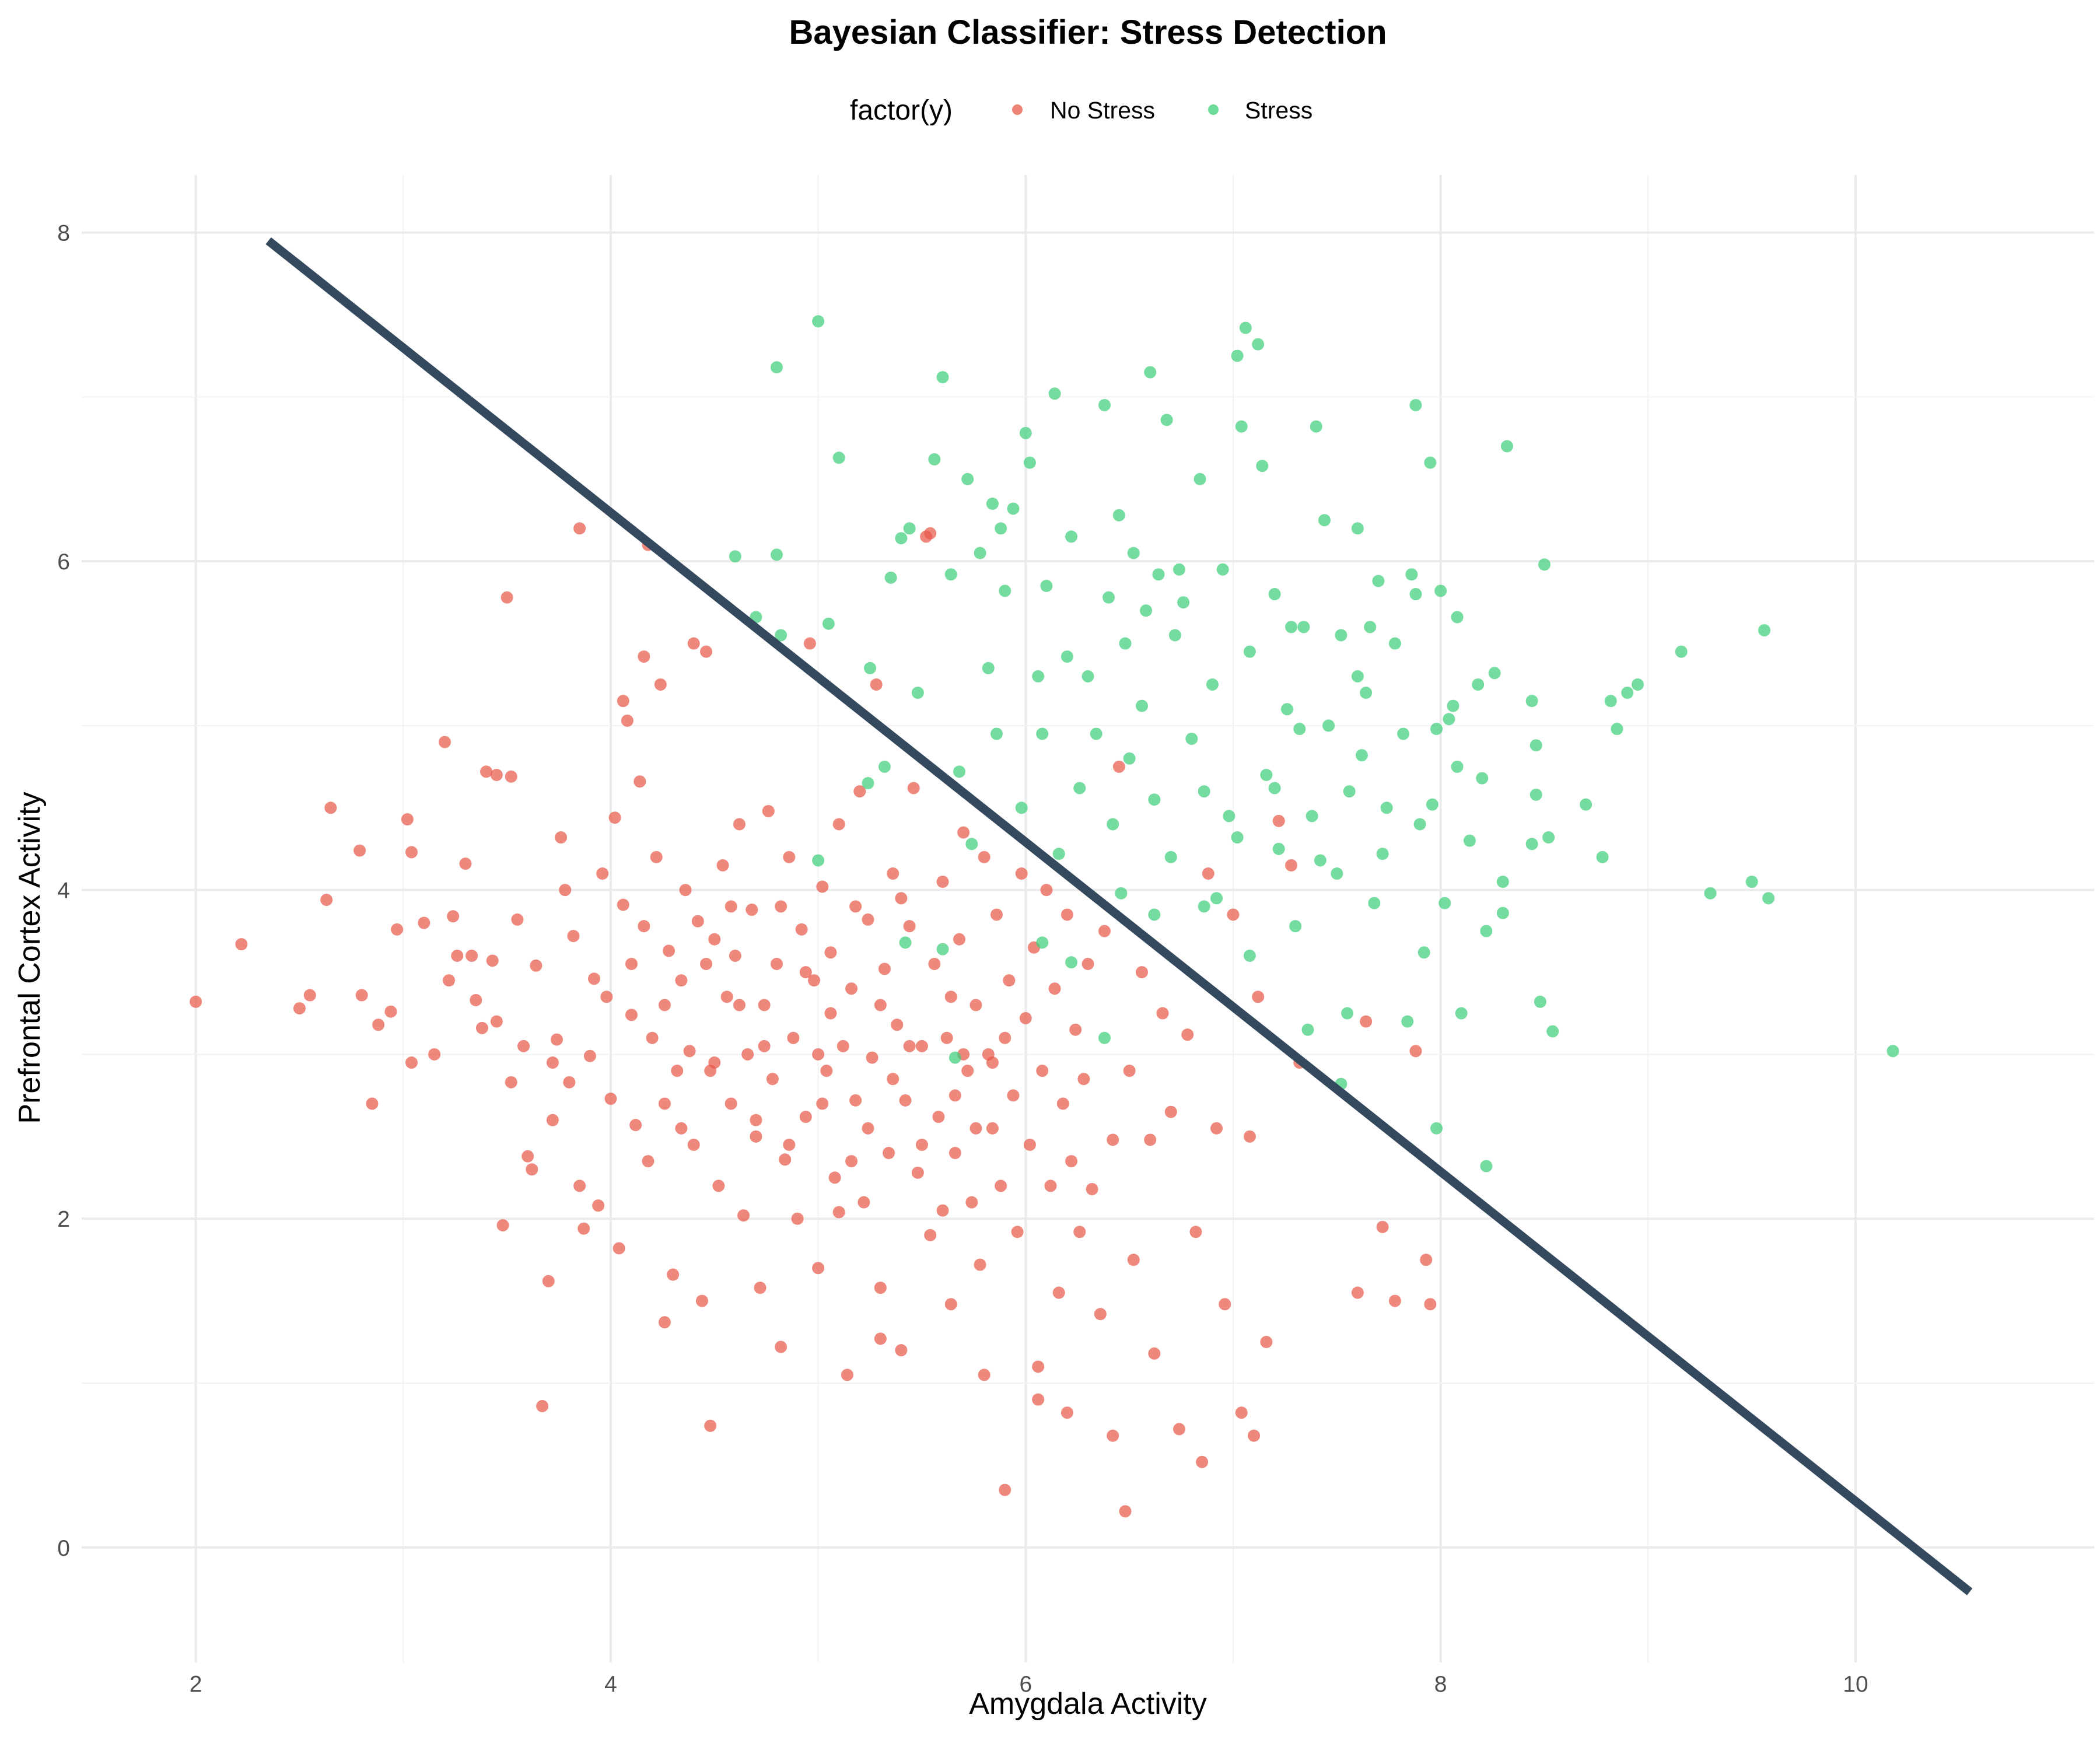 The height and width of the screenshot is (1750, 2100). I want to click on y-axis-title: Prefrontal Cortex Activity, so click(30, 958).